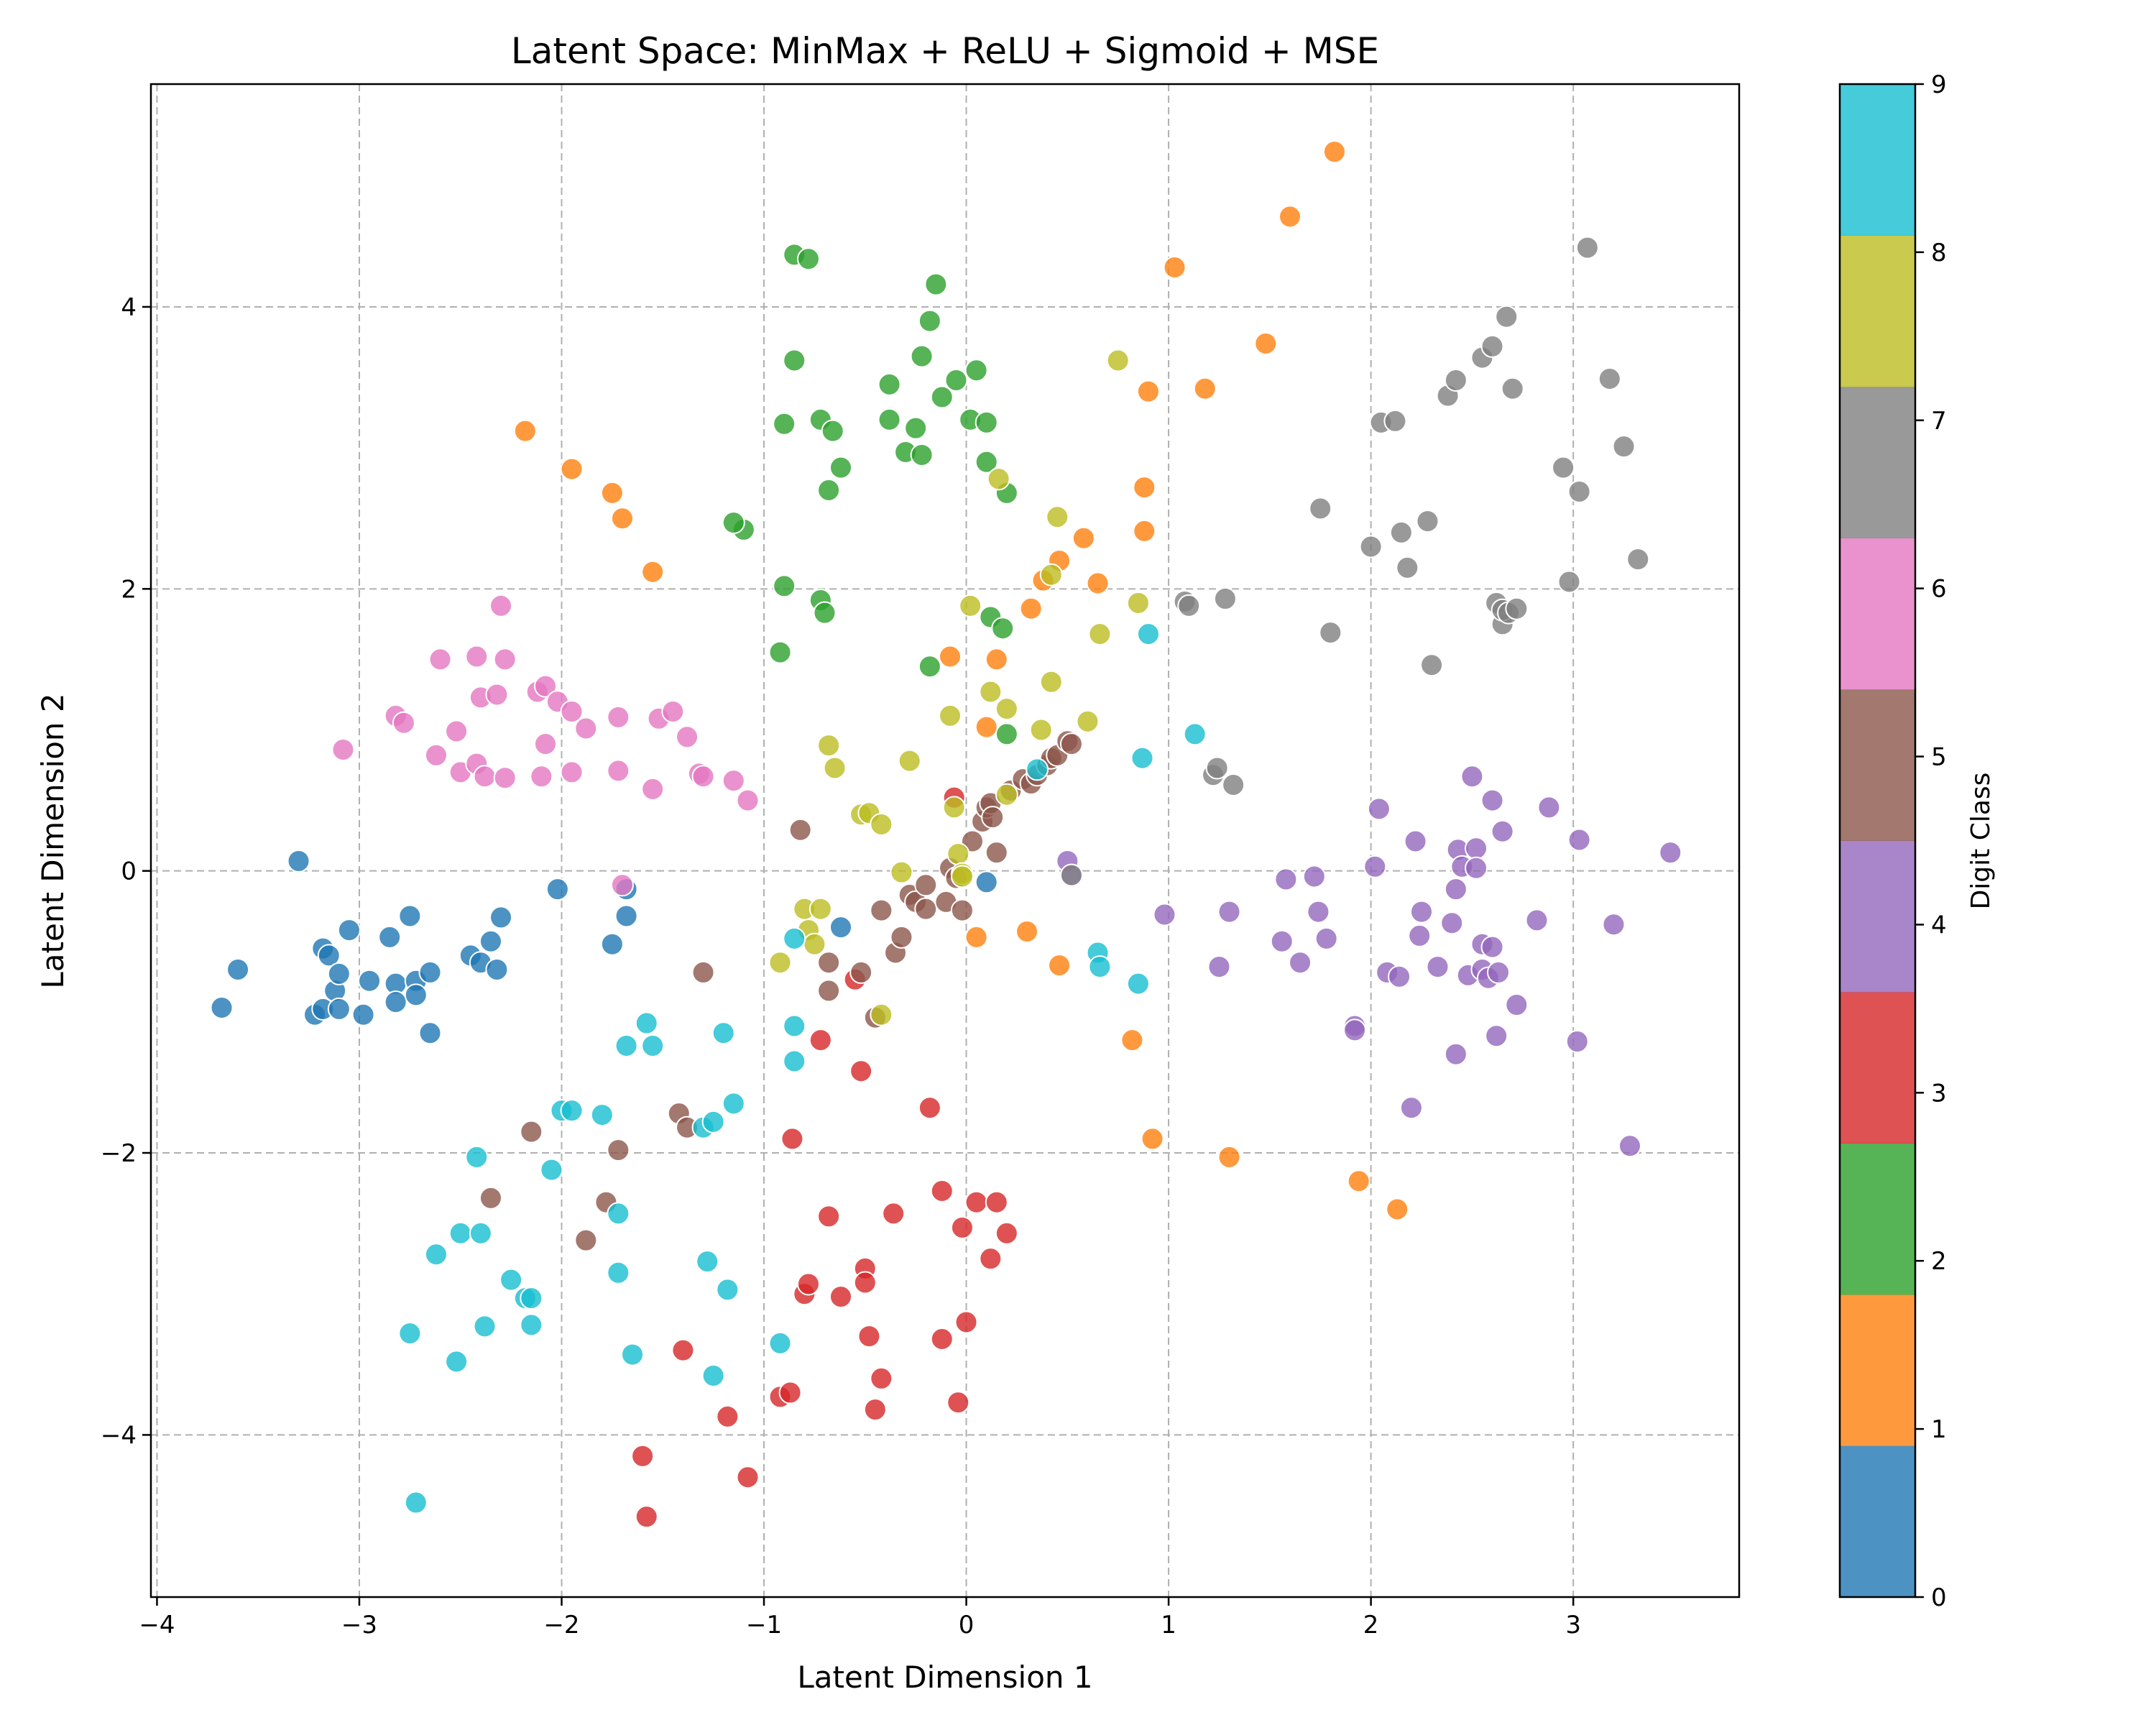  What do you see at coordinates (1939, 1597) in the screenshot?
I see `colorbar-tick-label: 0` at bounding box center [1939, 1597].